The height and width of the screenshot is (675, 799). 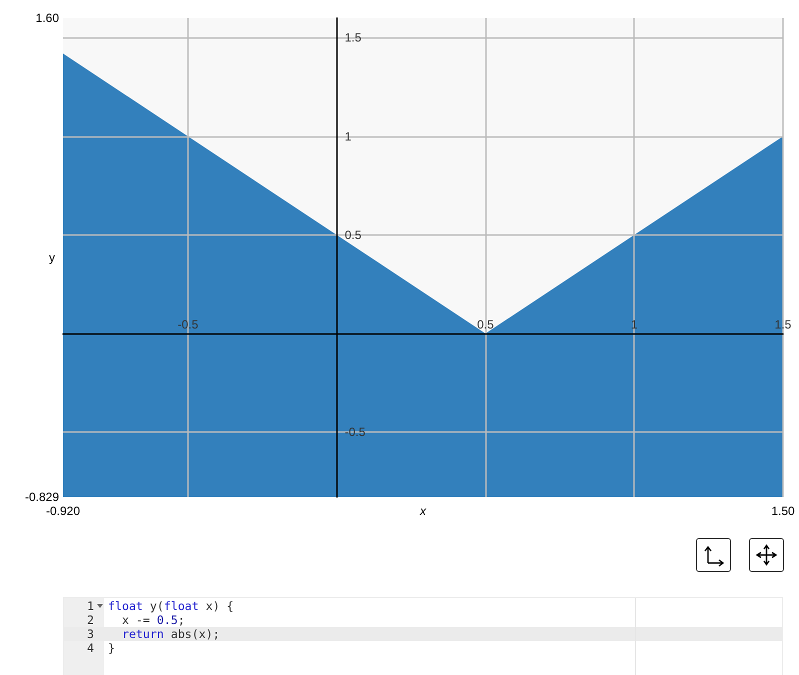 I want to click on y2-tick-label: 0.5, so click(x=353, y=235).